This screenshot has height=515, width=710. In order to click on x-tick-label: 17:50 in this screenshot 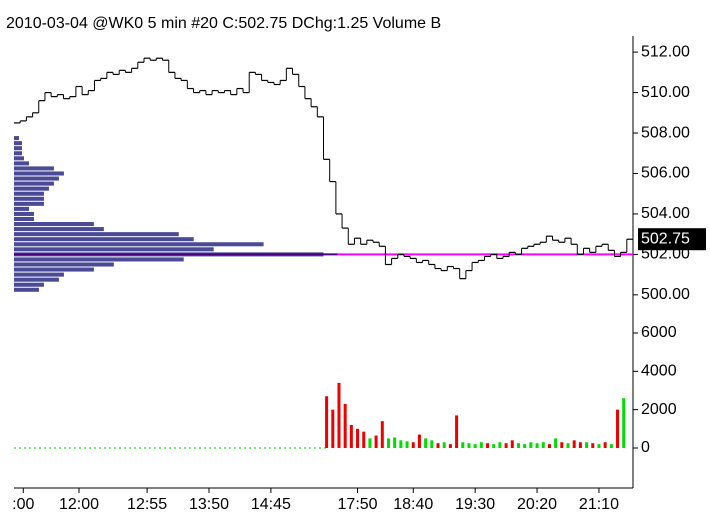, I will do `click(358, 504)`.